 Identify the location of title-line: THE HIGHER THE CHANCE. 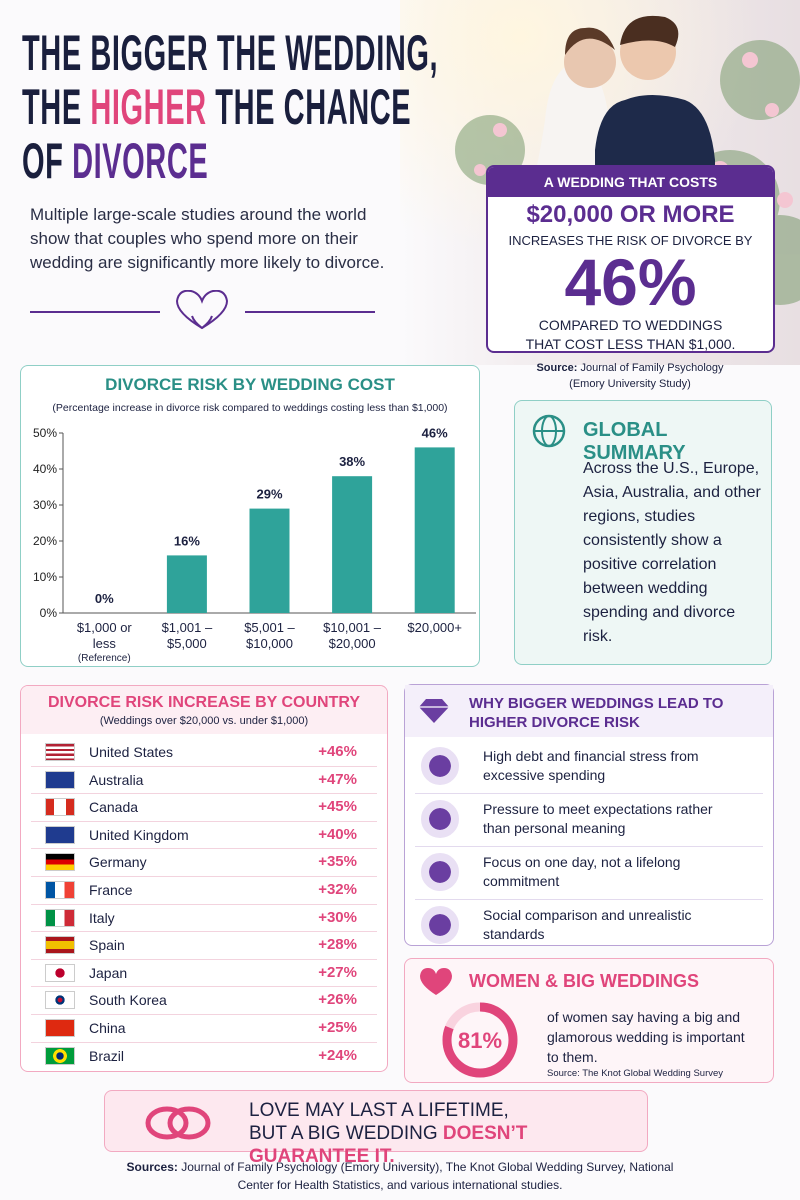
(216, 107).